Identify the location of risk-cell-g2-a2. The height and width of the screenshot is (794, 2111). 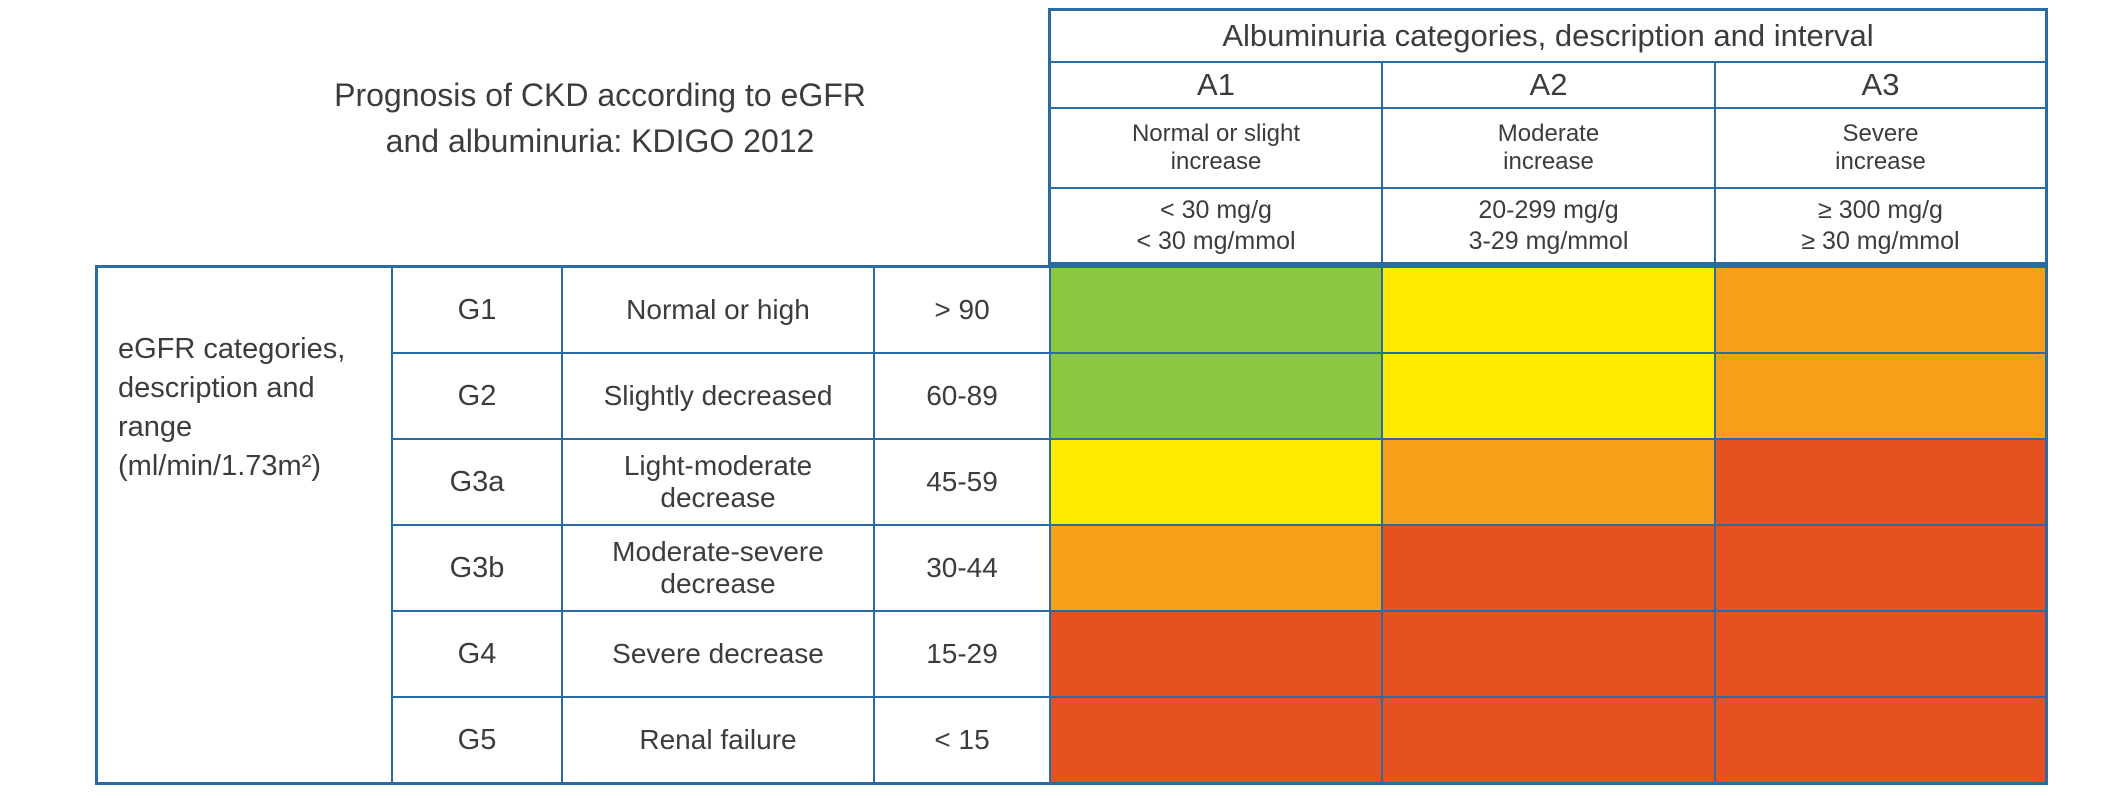
(1548, 396).